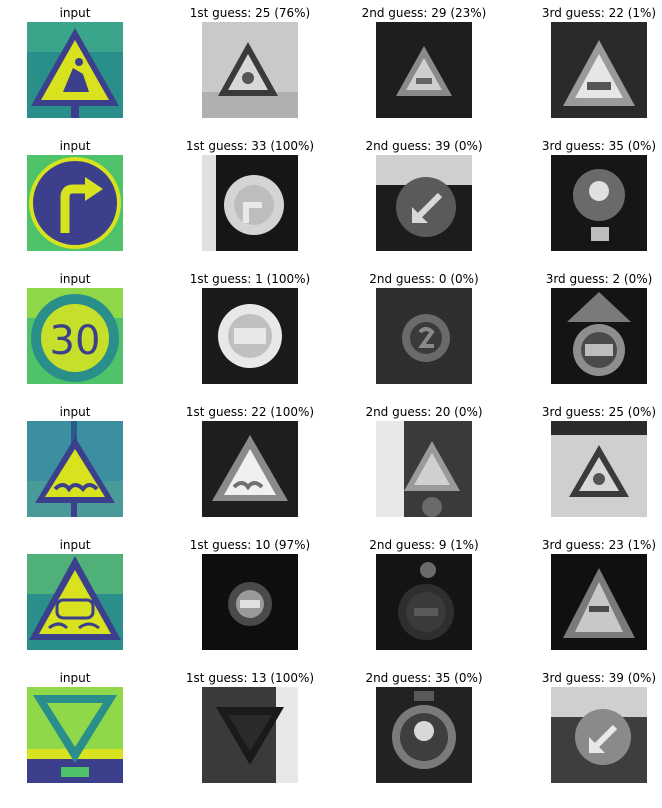 This screenshot has width=662, height=808. I want to click on guess-2-title: 2nd guess: 35 (0%), so click(424, 678).